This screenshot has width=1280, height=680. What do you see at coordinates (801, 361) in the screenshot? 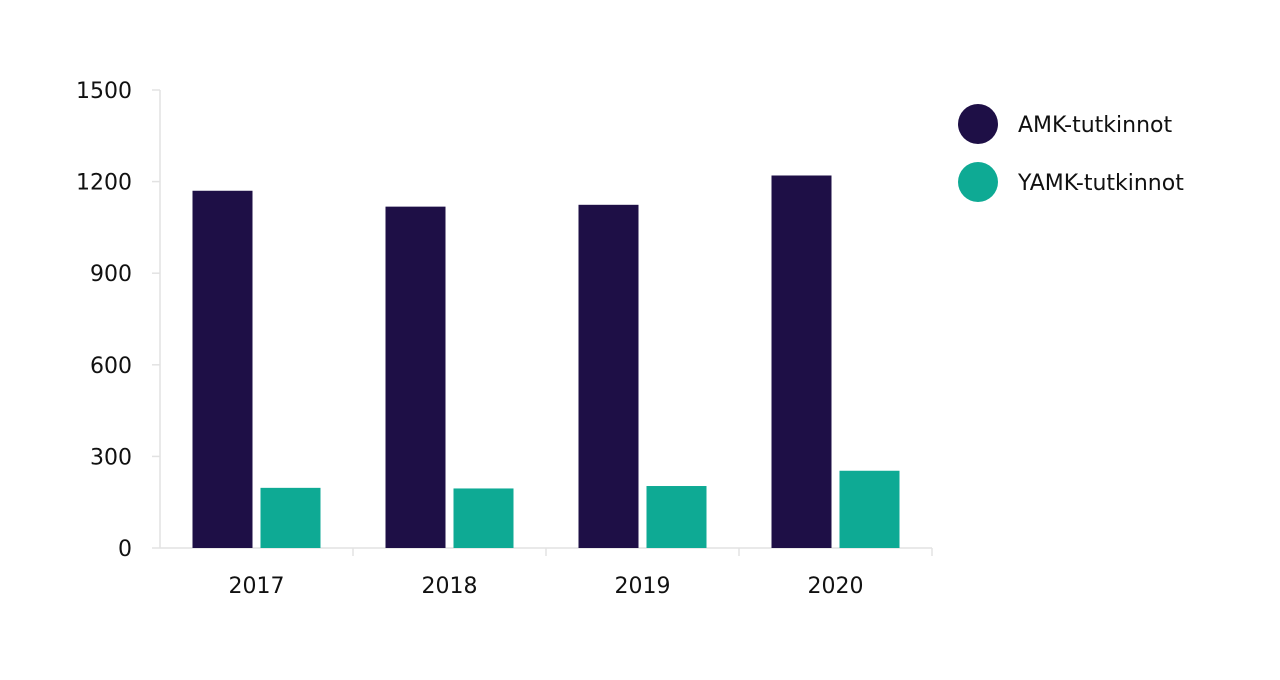
I see `bar-amk-2020` at bounding box center [801, 361].